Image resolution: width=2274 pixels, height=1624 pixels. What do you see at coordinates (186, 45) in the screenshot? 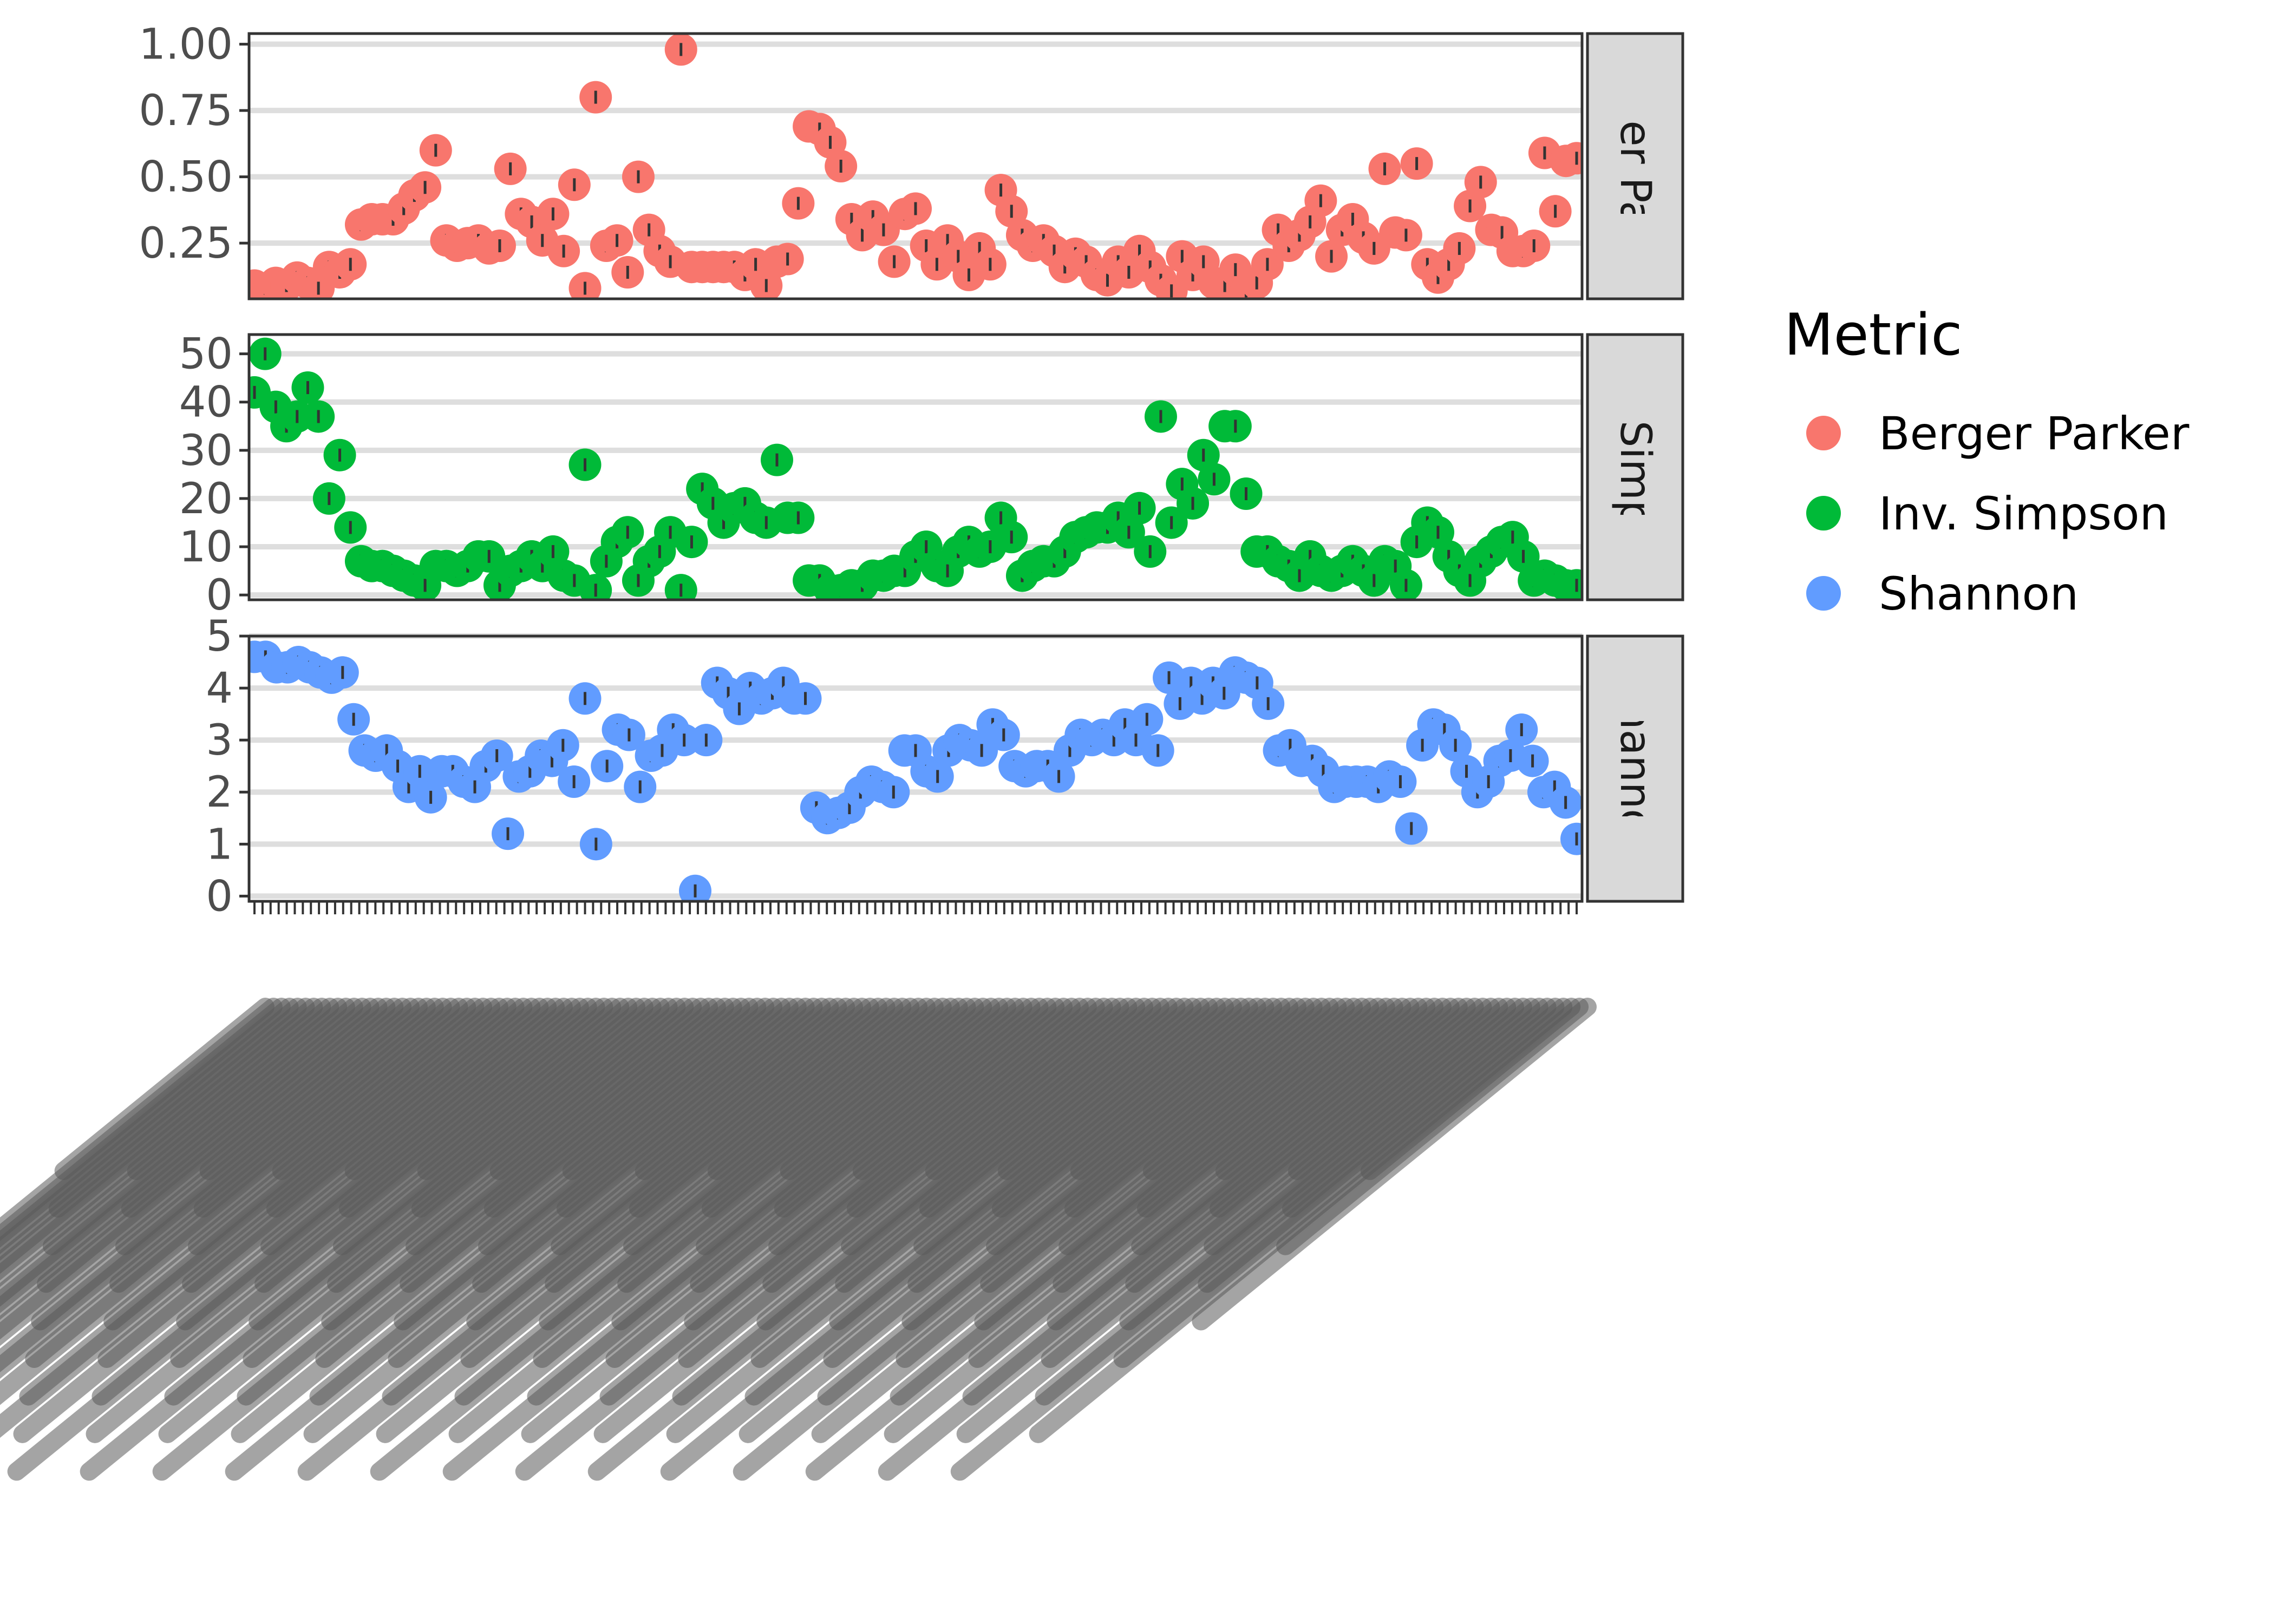
I see `y-tick-label: 1.00` at bounding box center [186, 45].